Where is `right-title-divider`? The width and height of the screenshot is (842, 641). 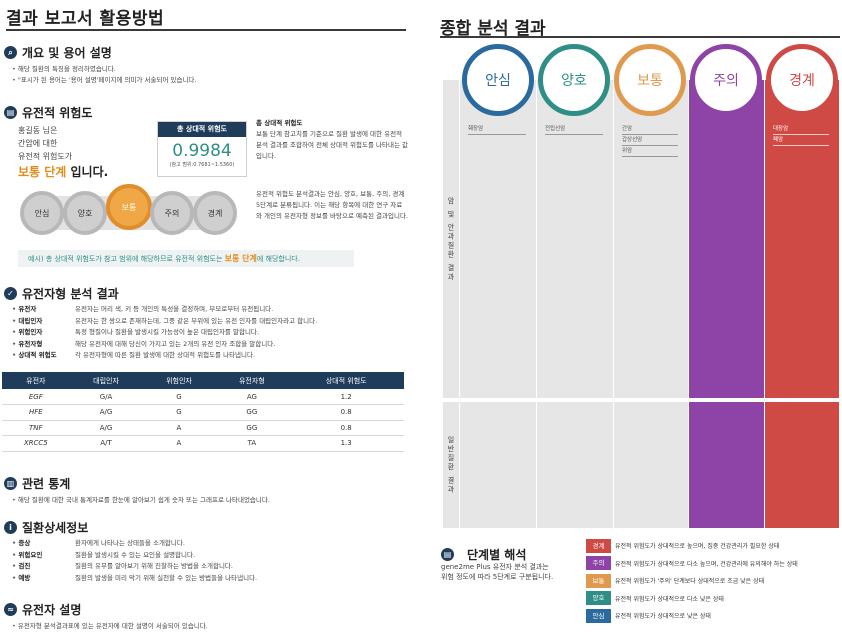
right-title-divider is located at coordinates (640, 37).